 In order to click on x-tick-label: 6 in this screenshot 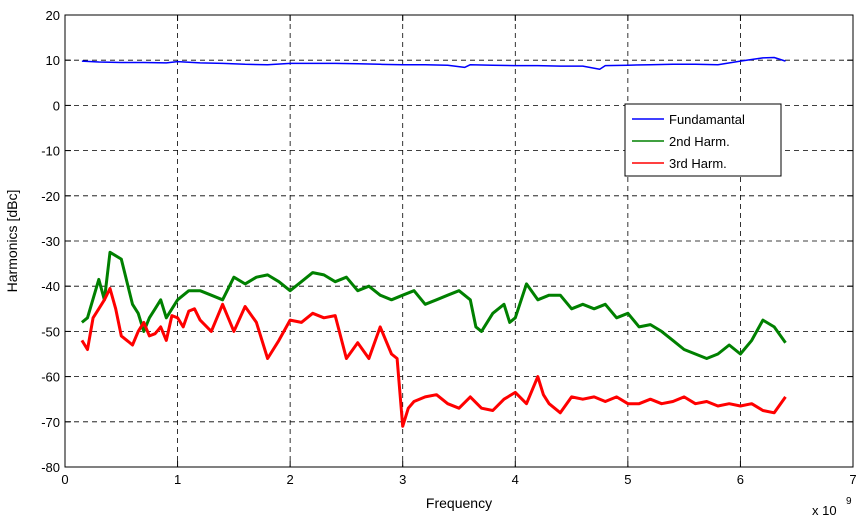, I will do `click(740, 479)`.